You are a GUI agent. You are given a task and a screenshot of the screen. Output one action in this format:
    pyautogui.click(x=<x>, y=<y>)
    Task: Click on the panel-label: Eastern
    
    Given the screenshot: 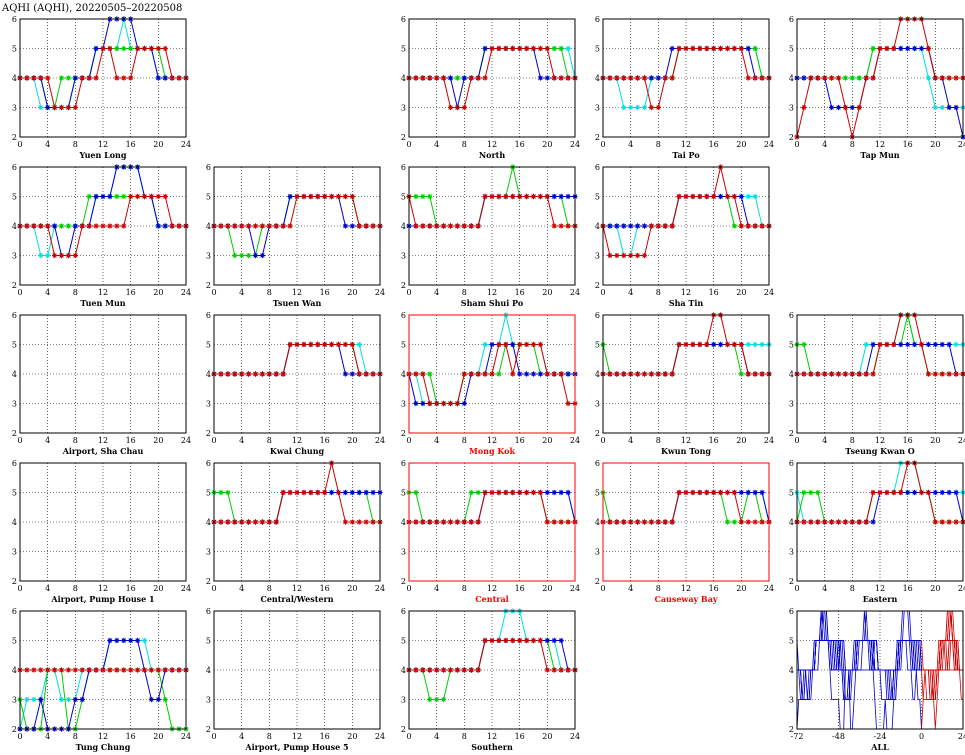 What is the action you would take?
    pyautogui.click(x=880, y=599)
    